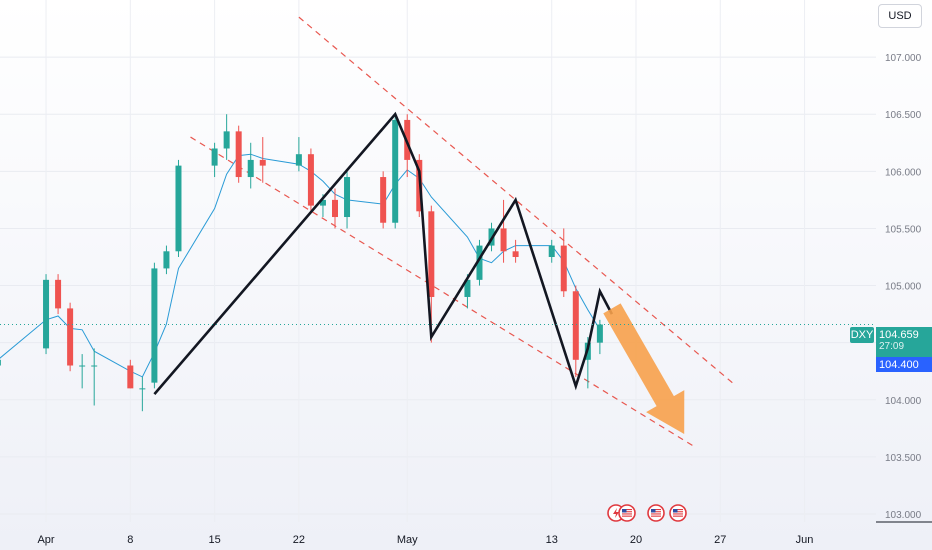 This screenshot has height=550, width=932. Describe the element at coordinates (892, 346) in the screenshot. I see `bar-countdown: 27:09` at that location.